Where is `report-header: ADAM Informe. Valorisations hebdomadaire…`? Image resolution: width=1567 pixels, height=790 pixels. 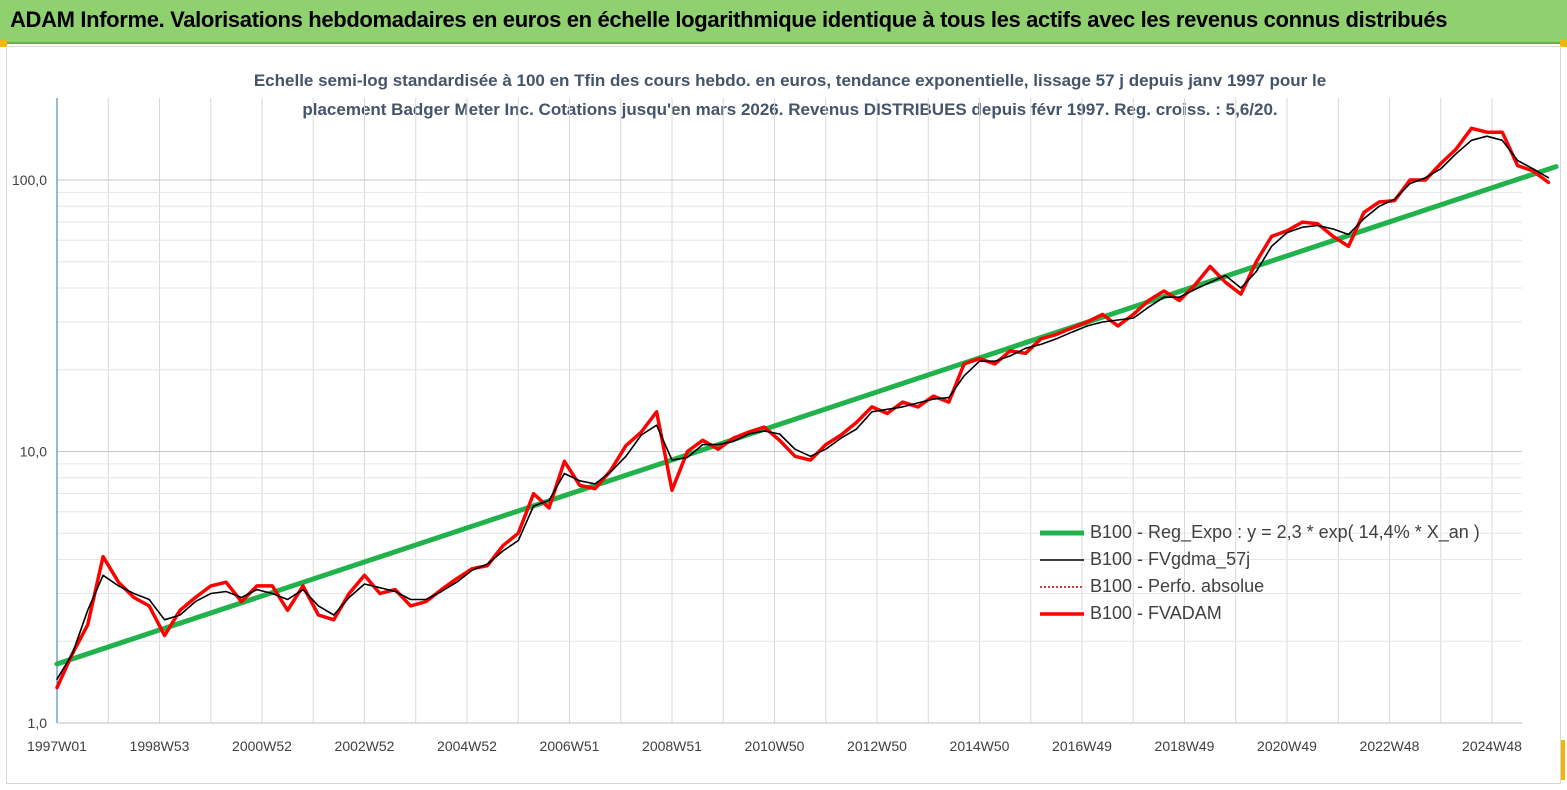 report-header: ADAM Informe. Valorisations hebdomadaire… is located at coordinates (783, 22).